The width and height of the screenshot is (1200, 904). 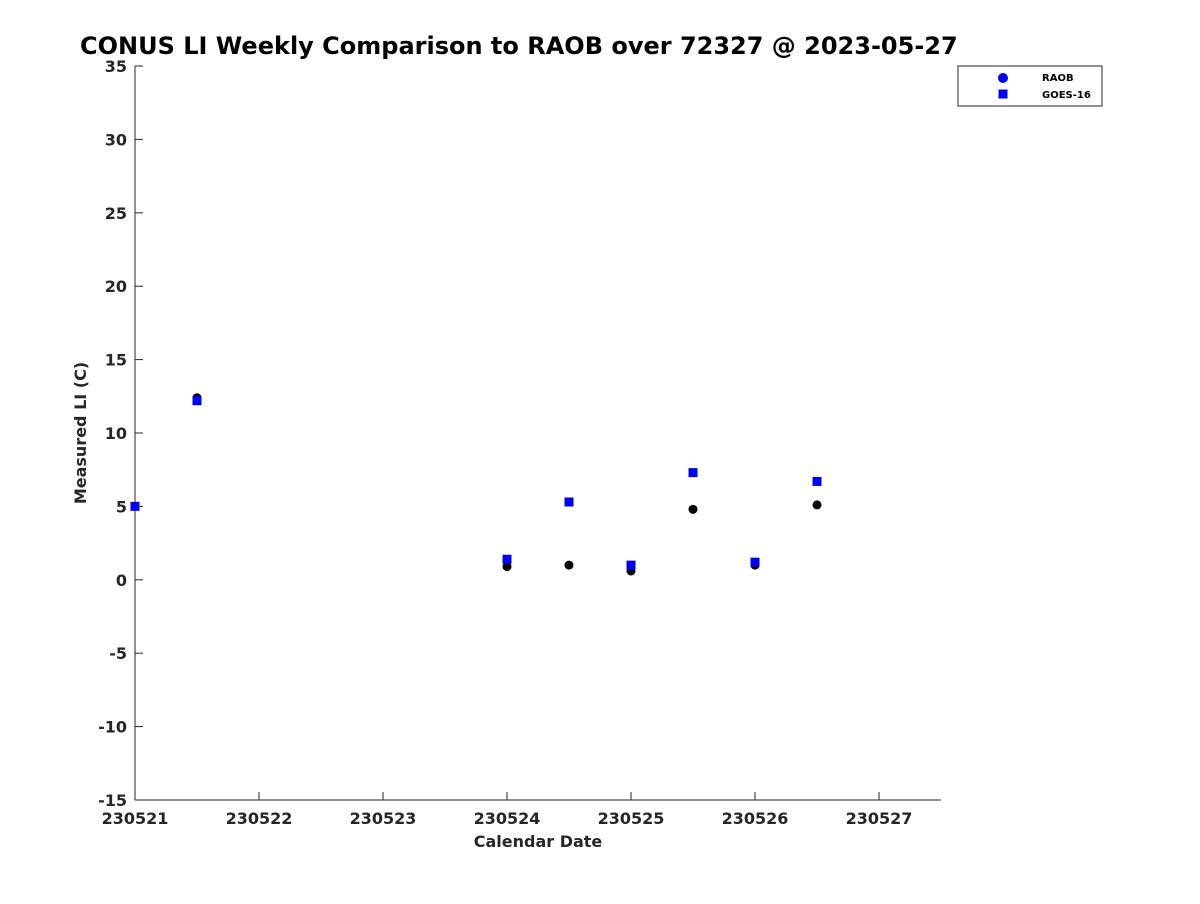 I want to click on y-tick-label: 0, so click(x=121, y=580).